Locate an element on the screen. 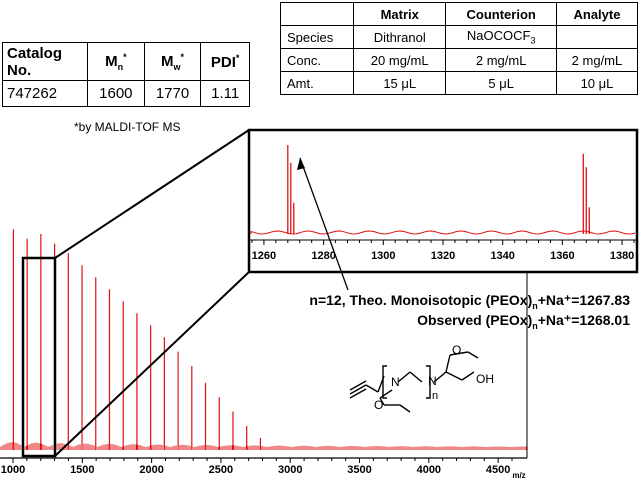  x-tick-label: 3000 is located at coordinates (290, 470).